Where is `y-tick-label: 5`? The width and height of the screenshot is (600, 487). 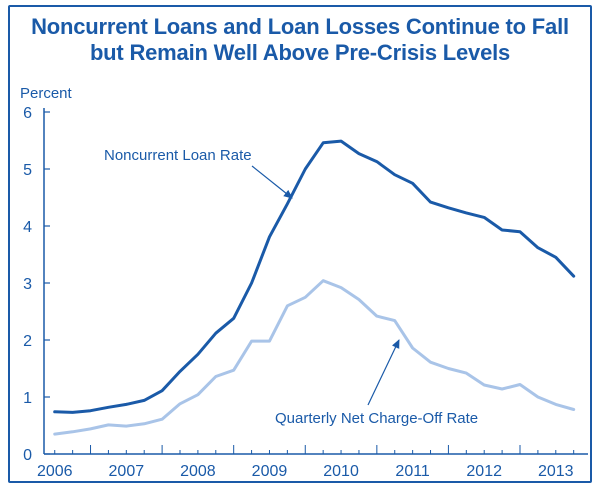 y-tick-label: 5 is located at coordinates (27, 170).